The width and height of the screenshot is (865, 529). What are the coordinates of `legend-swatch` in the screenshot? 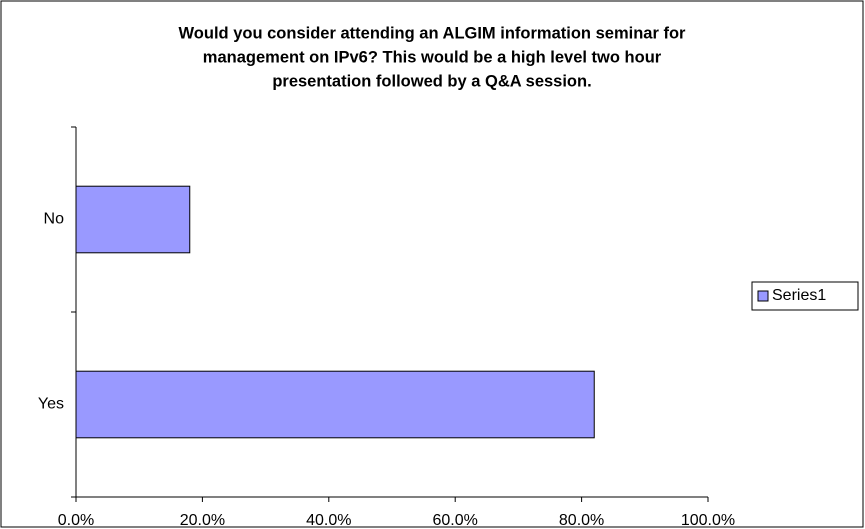 It's located at (763, 296).